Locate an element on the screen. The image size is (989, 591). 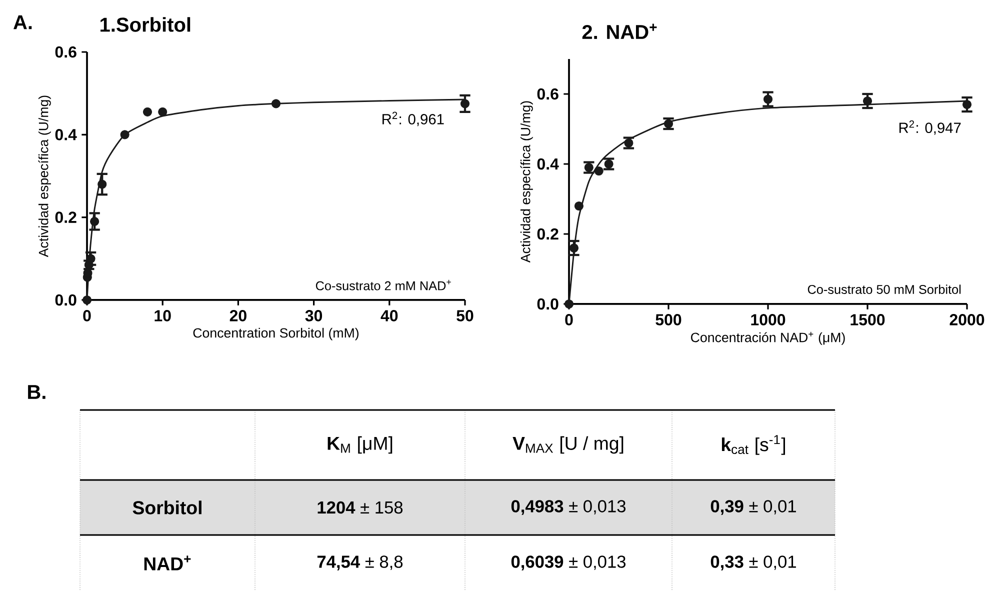
x-tick-label: 20 is located at coordinates (238, 316).